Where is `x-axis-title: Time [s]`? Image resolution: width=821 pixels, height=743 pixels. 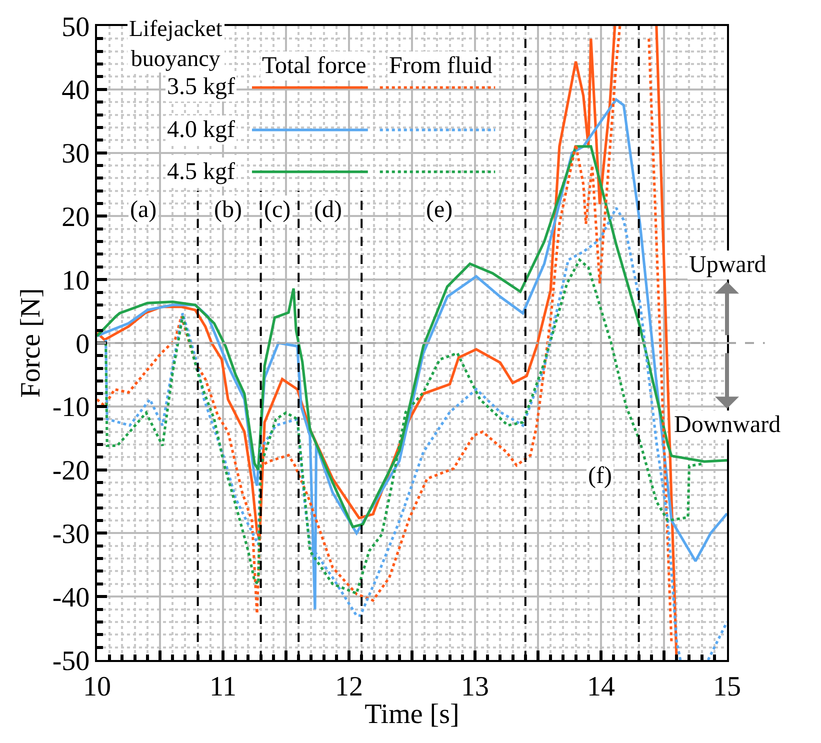
x-axis-title: Time [s] is located at coordinates (412, 714).